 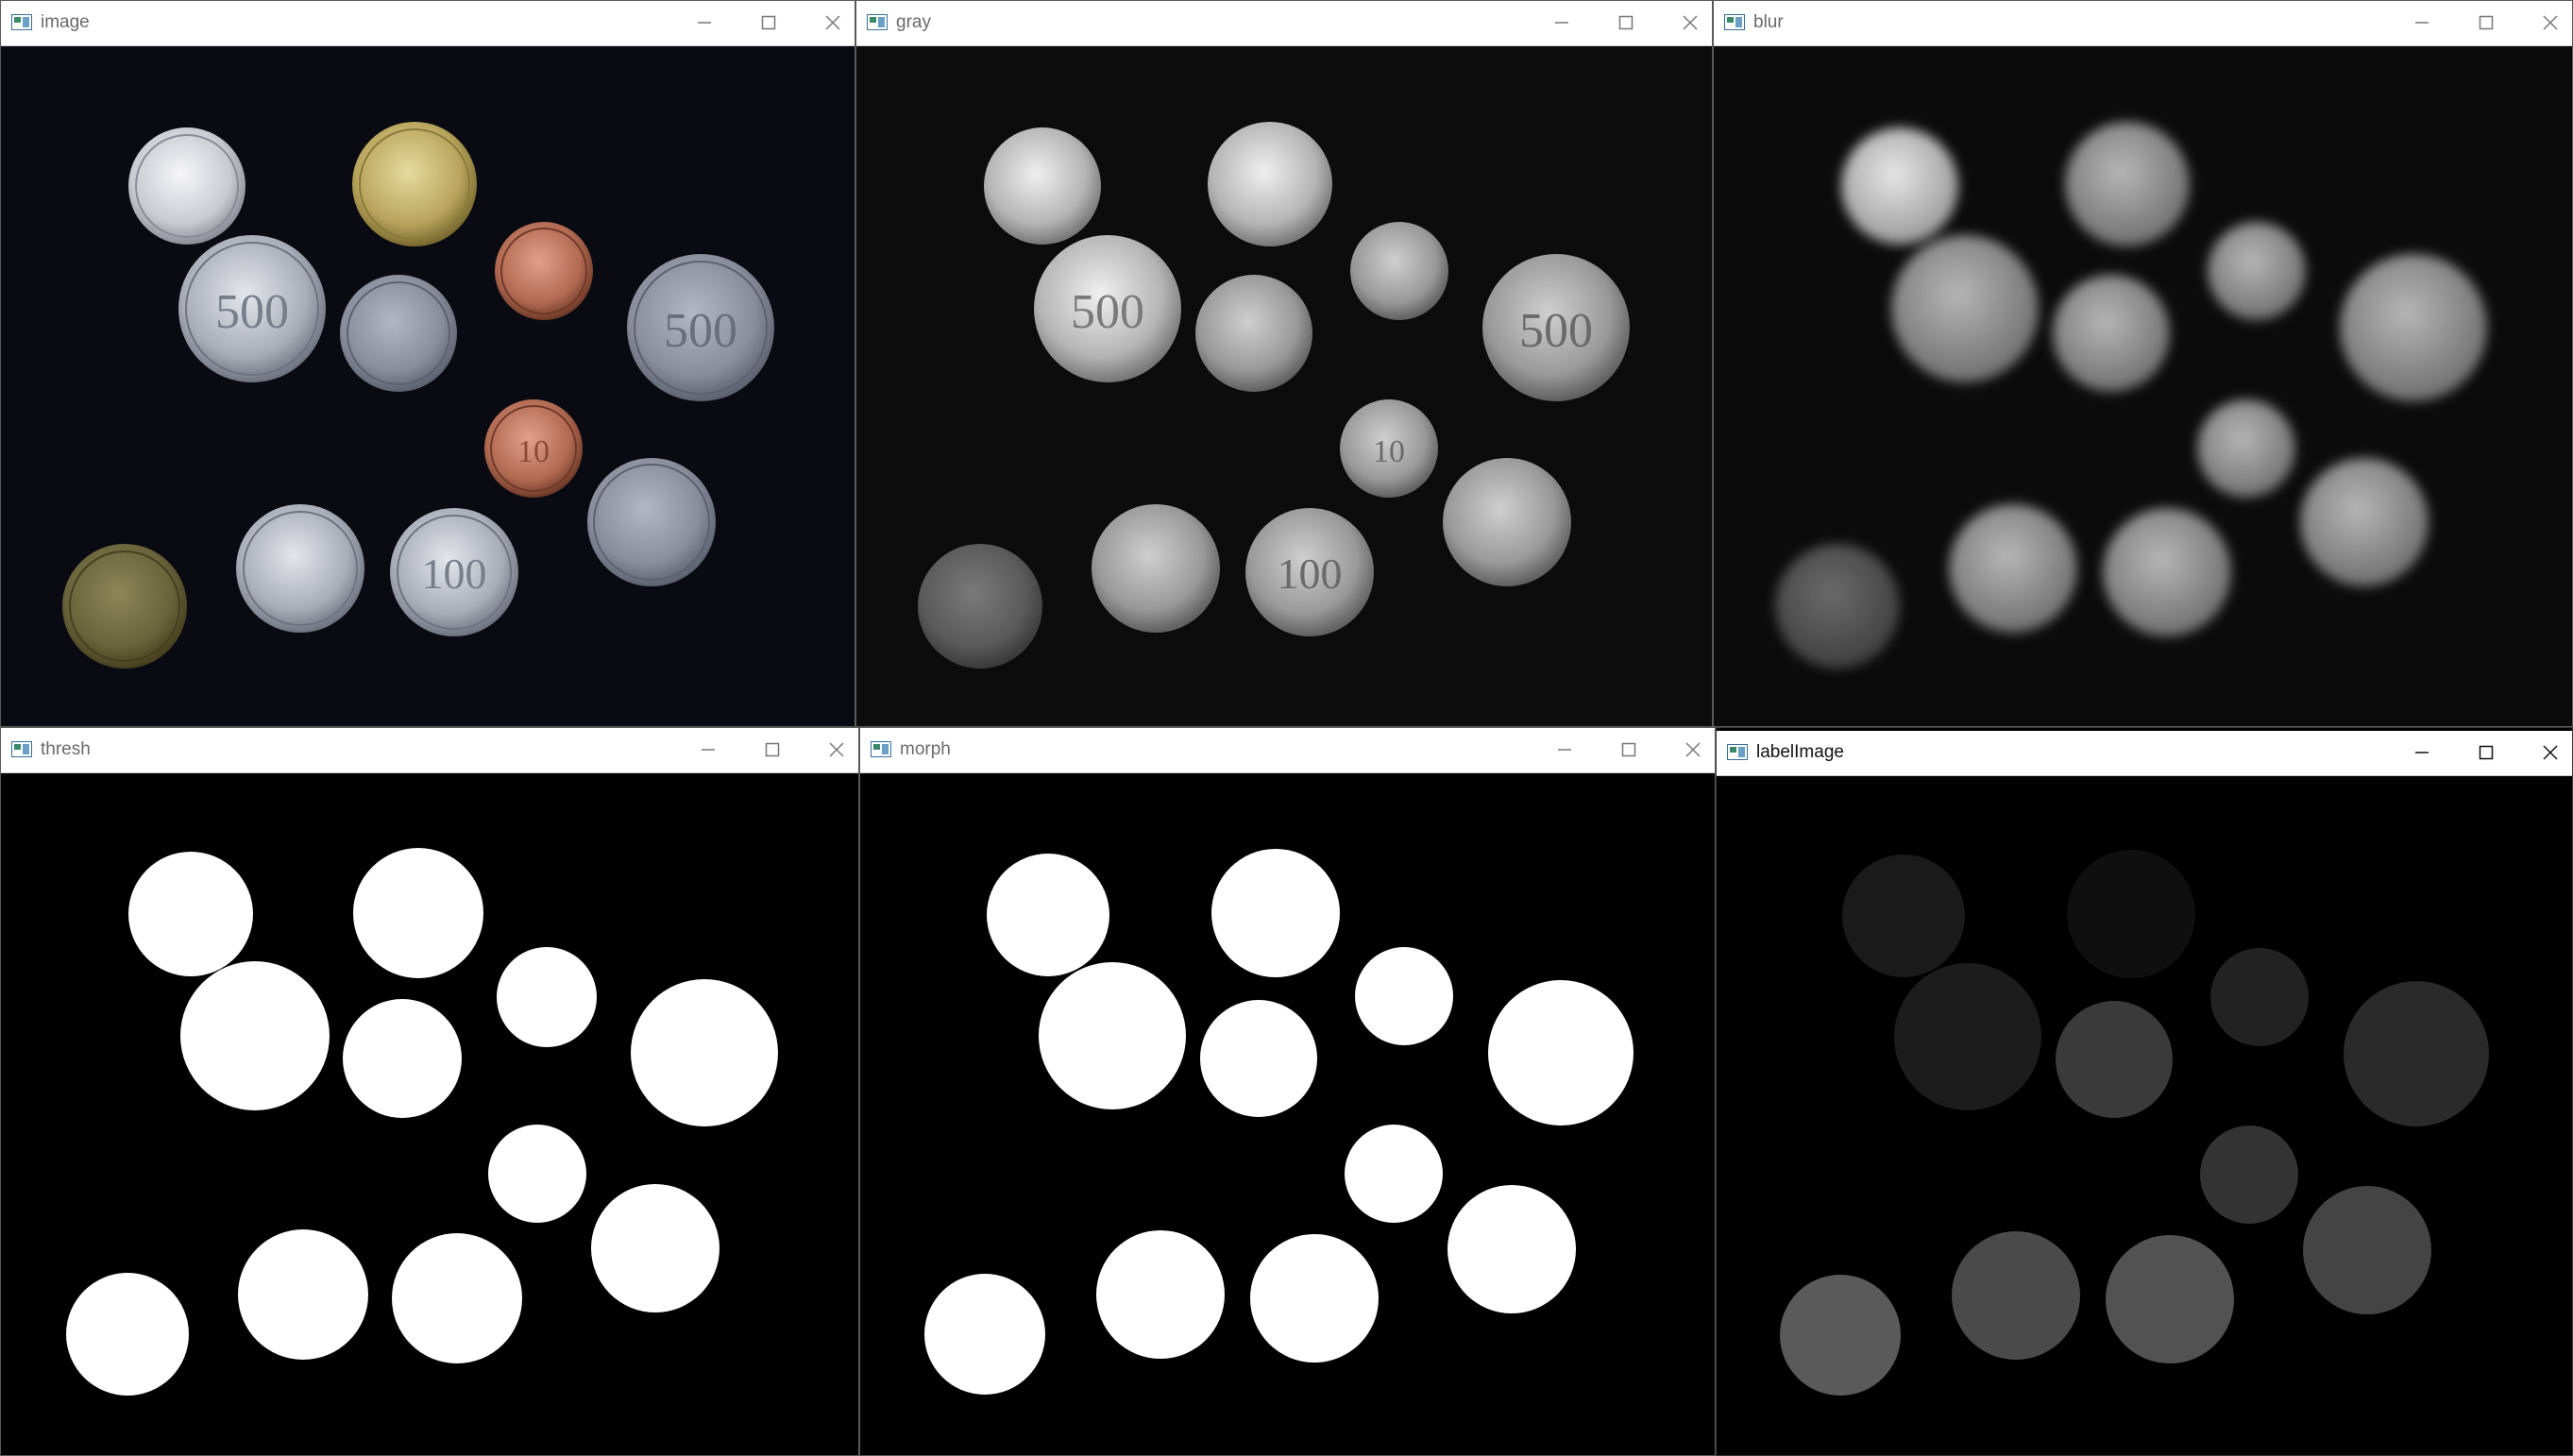 I want to click on window-title: thresh, so click(x=66, y=749).